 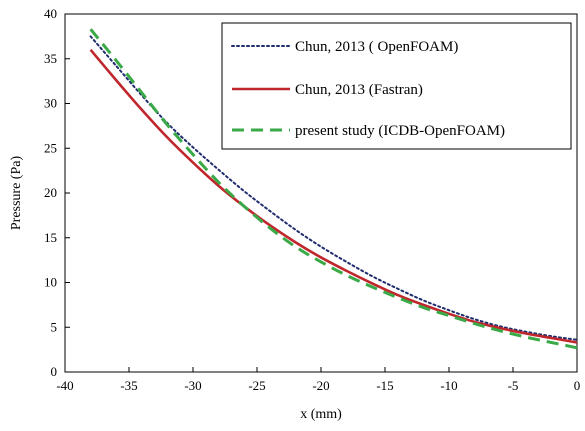 What do you see at coordinates (359, 90) in the screenshot?
I see `legend-label-2: Chun, 2013 (Fastran)` at bounding box center [359, 90].